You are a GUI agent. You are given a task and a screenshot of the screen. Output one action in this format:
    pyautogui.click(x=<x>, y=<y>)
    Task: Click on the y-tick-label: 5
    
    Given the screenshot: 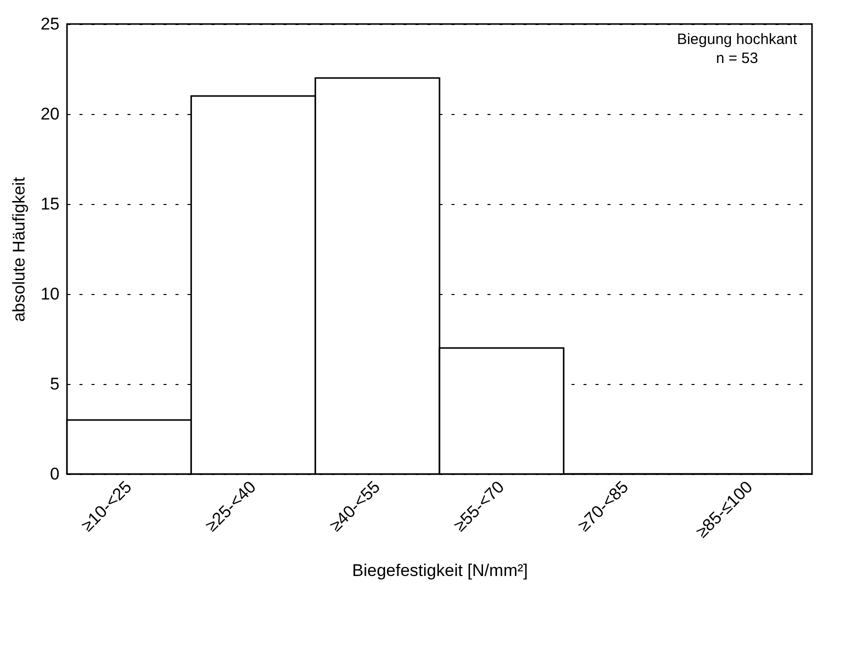 What is the action you would take?
    pyautogui.click(x=55, y=384)
    